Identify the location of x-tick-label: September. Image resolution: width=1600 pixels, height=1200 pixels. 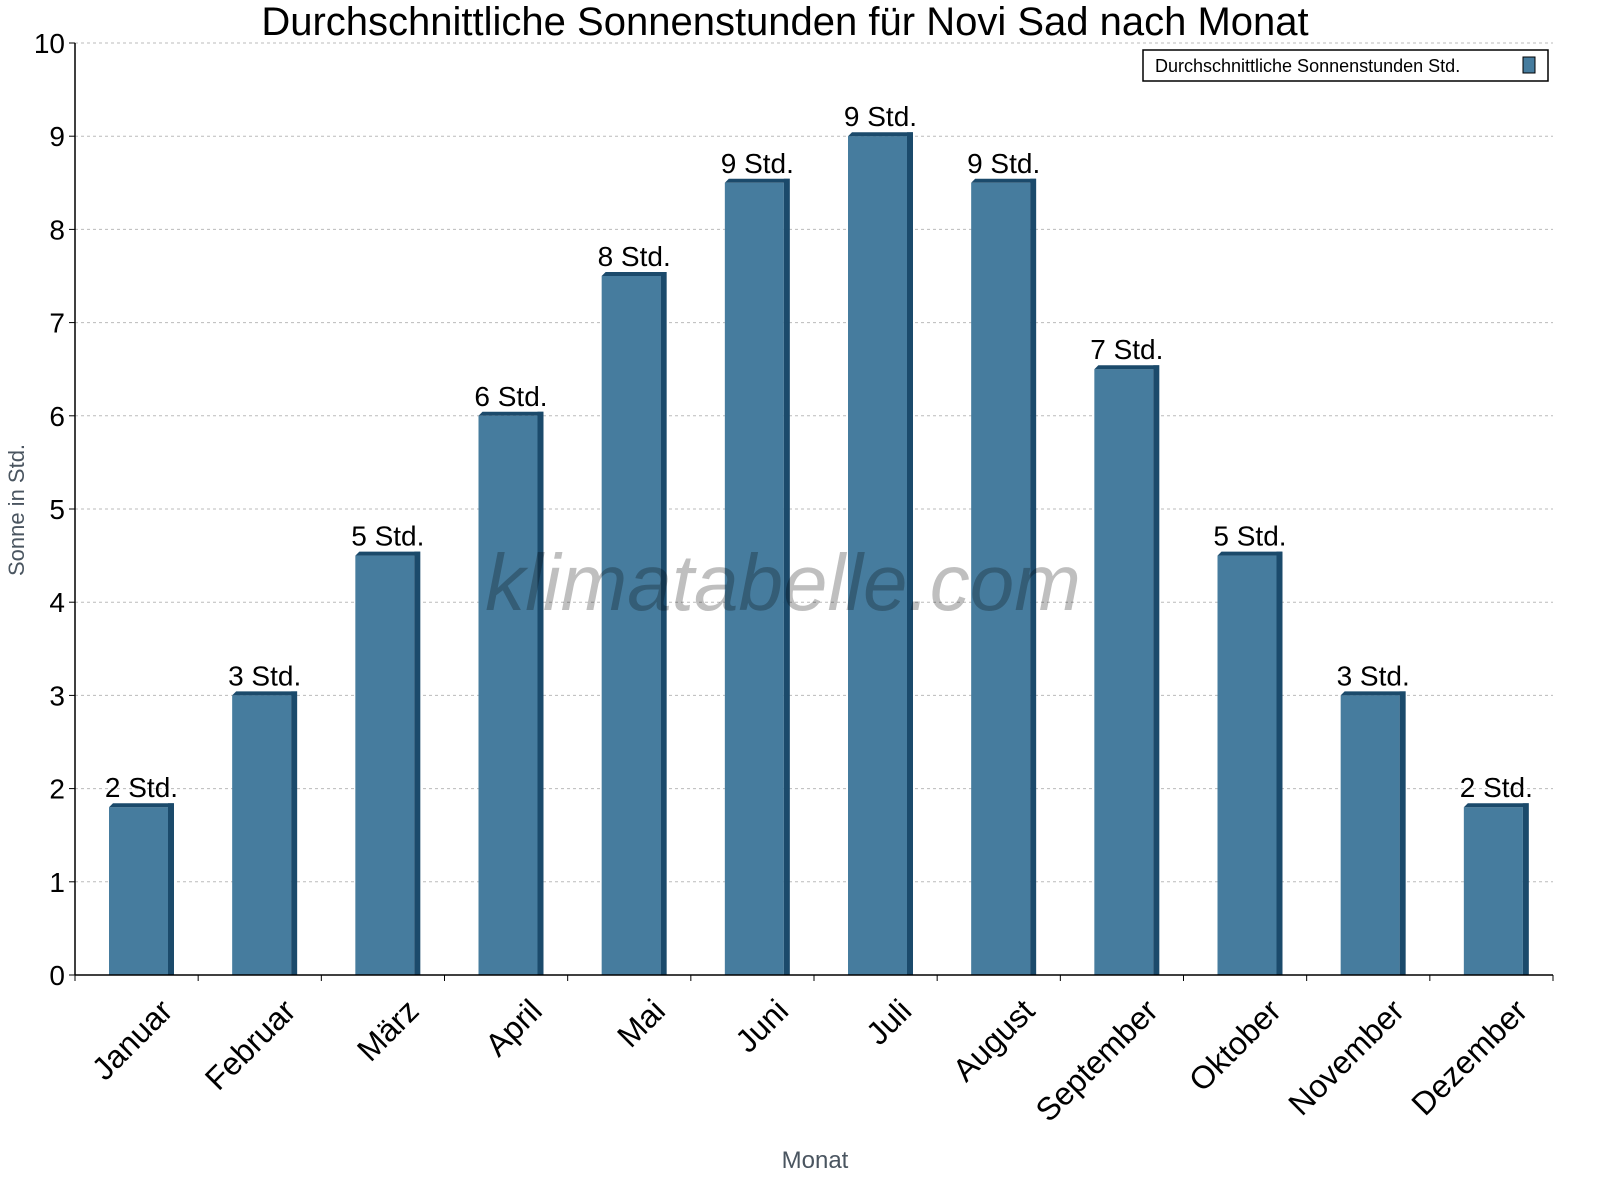
(1097, 1060).